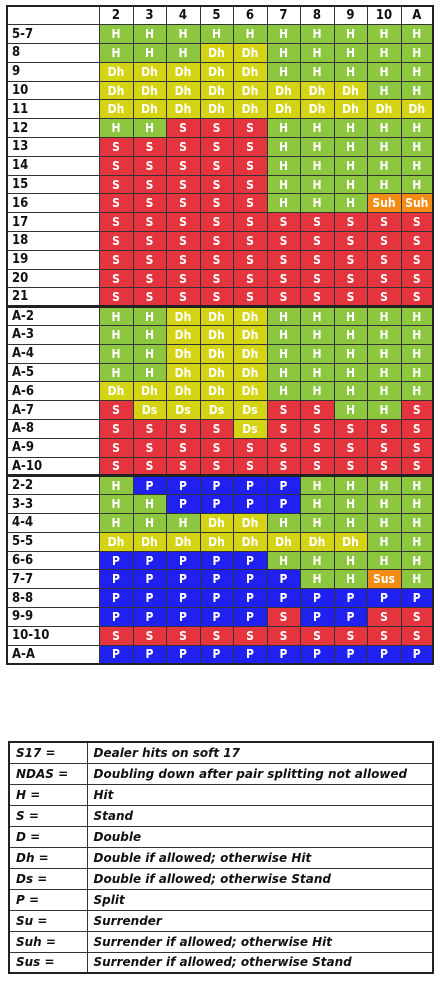 The width and height of the screenshot is (440, 983). What do you see at coordinates (48, 899) in the screenshot?
I see `legend-key: P =` at bounding box center [48, 899].